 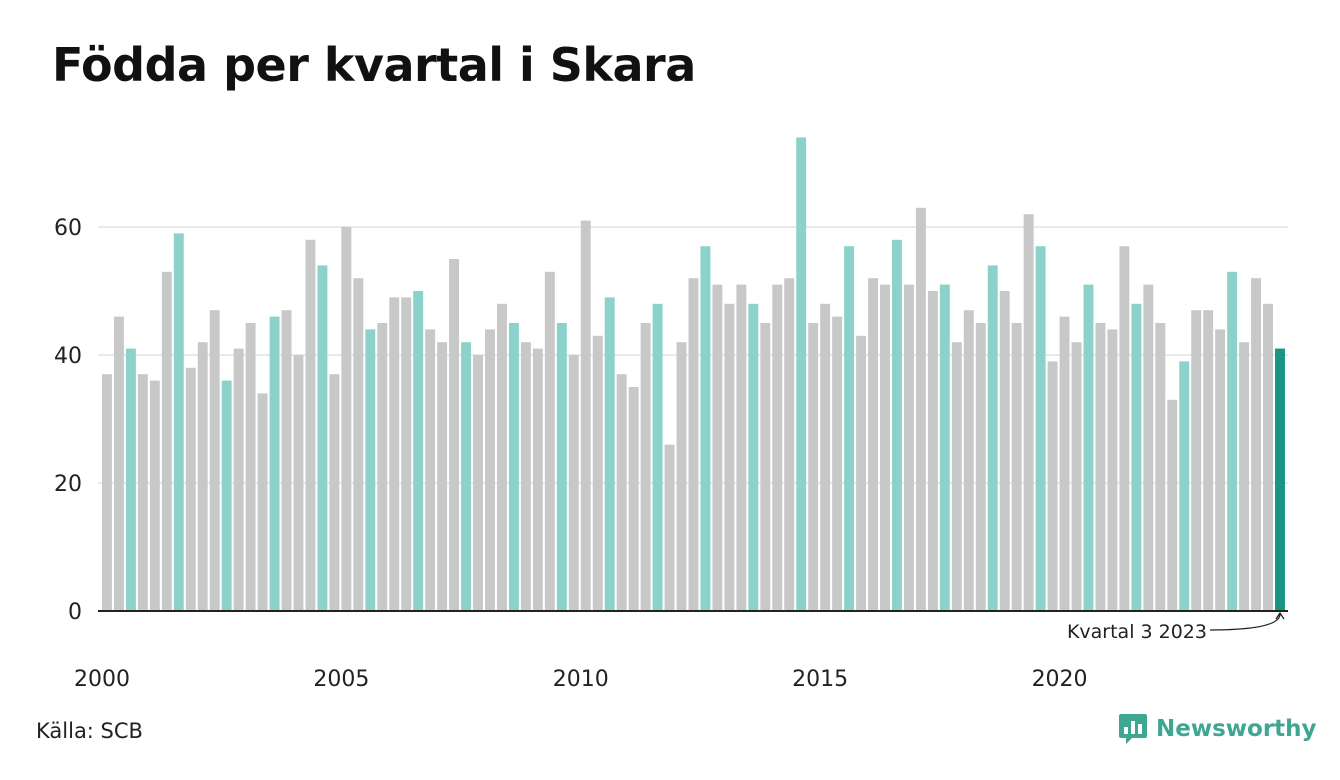 I want to click on x-tick-label: 2015, so click(x=820, y=679).